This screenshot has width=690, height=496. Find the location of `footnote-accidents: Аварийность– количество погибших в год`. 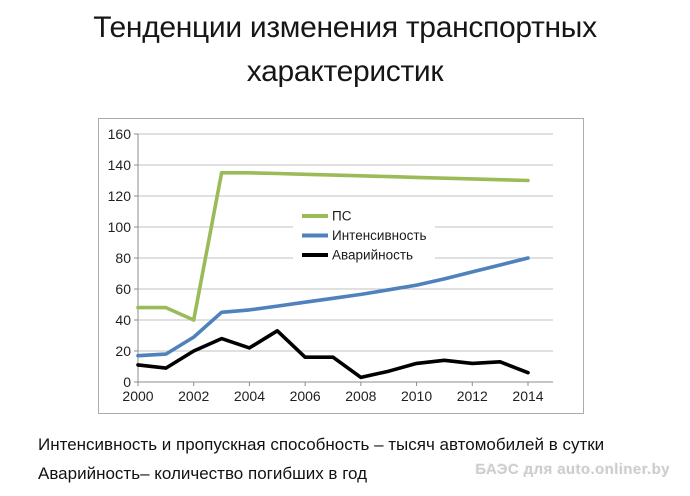

footnote-accidents: Аварийность– количество погибших в год is located at coordinates (203, 473).